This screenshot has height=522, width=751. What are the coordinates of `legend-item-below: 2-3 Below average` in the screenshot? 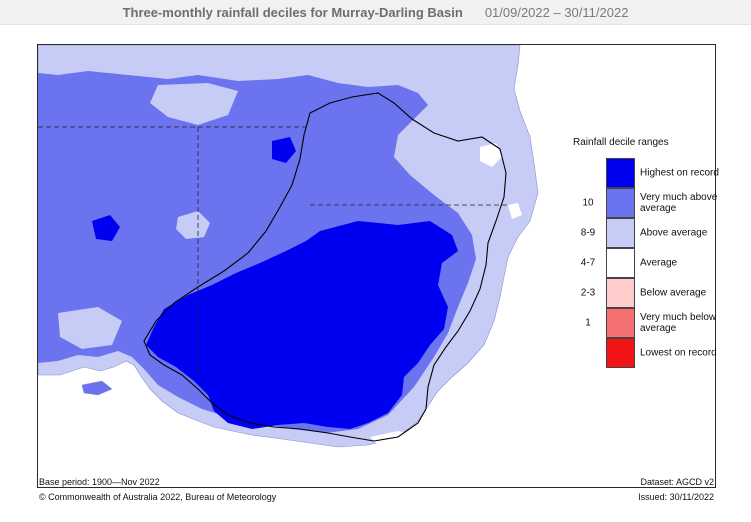 It's located at (646, 293).